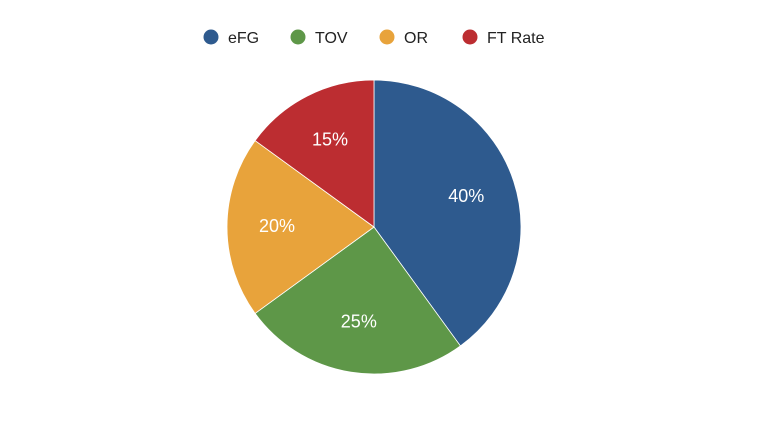  What do you see at coordinates (211, 37) in the screenshot?
I see `legend-marker-efg` at bounding box center [211, 37].